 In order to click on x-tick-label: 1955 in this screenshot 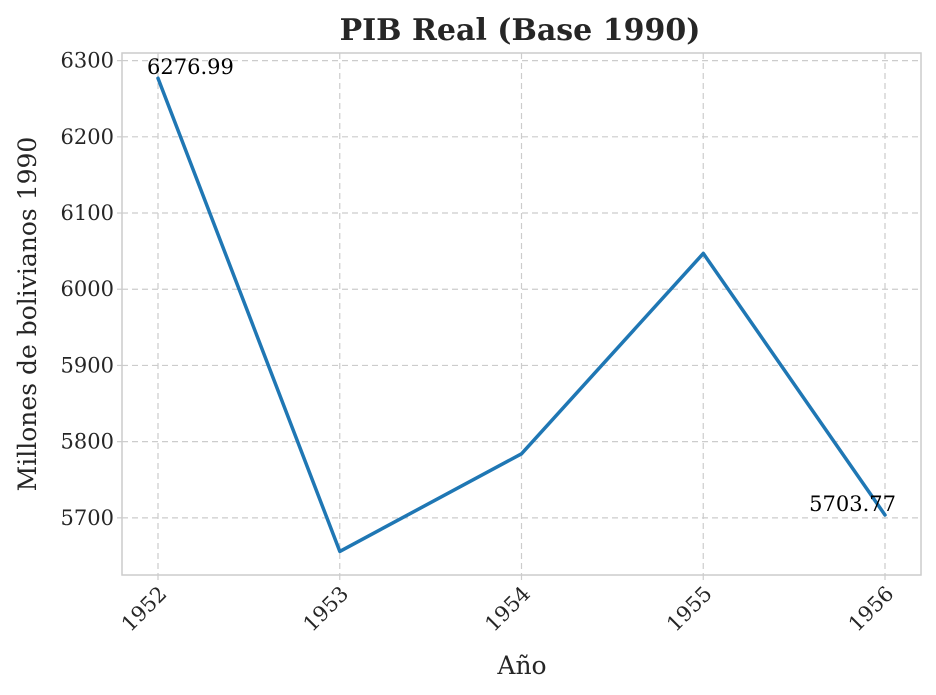, I will do `click(689, 609)`.